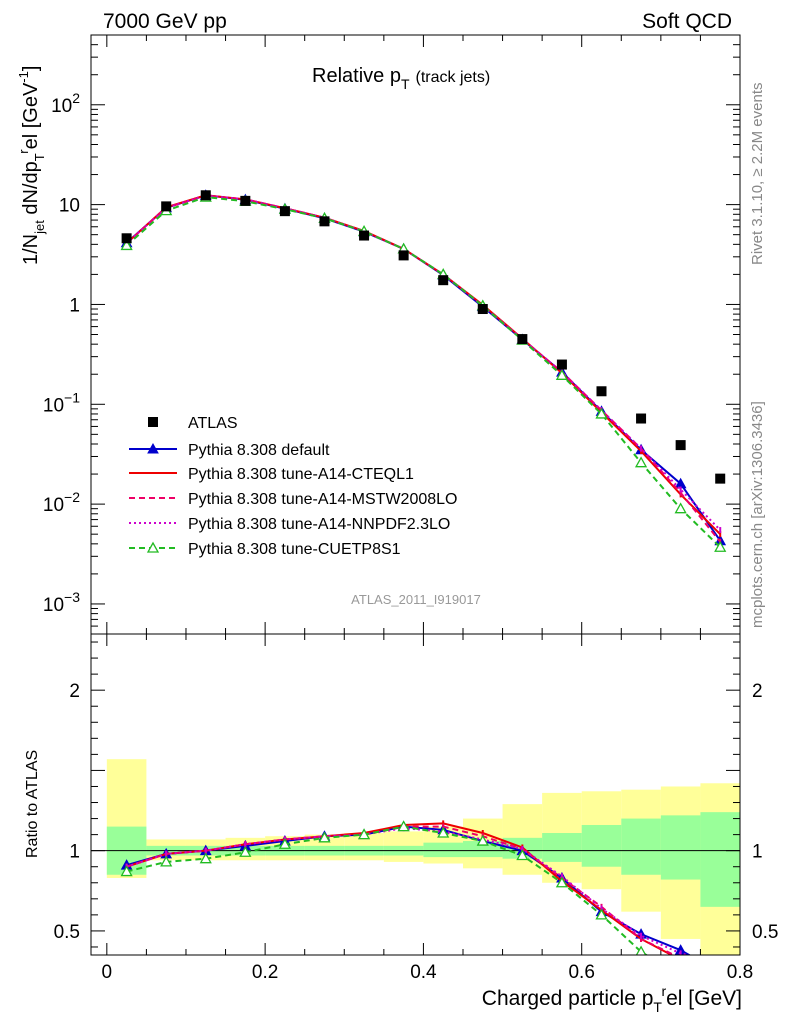 The width and height of the screenshot is (786, 1024). What do you see at coordinates (153, 448) in the screenshot?
I see `legend-marker-pythia-8-308-default` at bounding box center [153, 448].